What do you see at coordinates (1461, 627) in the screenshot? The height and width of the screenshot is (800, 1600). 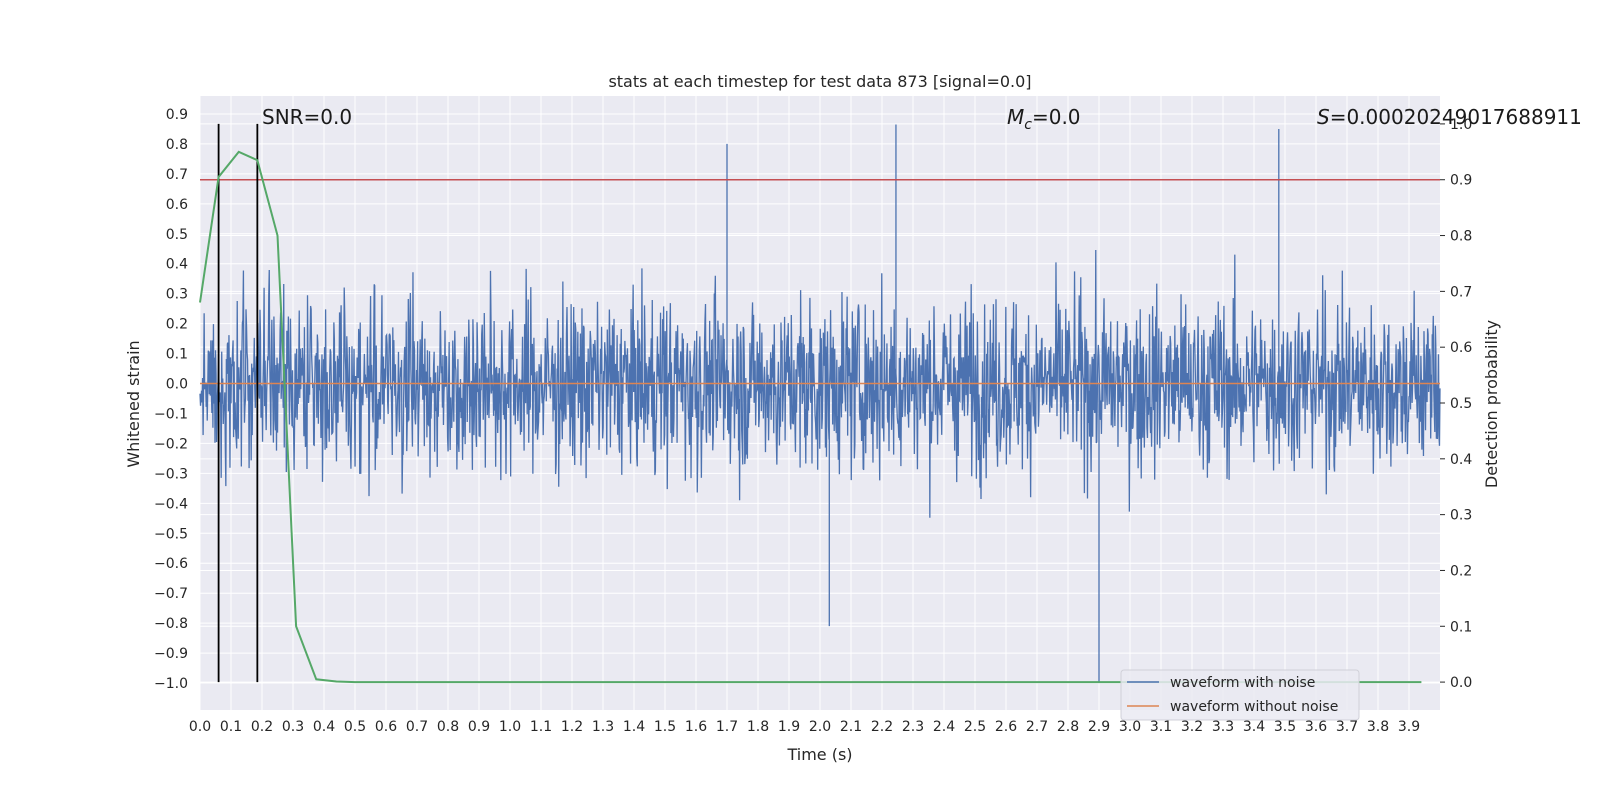 I see `right-tick-label: 0.1` at bounding box center [1461, 627].